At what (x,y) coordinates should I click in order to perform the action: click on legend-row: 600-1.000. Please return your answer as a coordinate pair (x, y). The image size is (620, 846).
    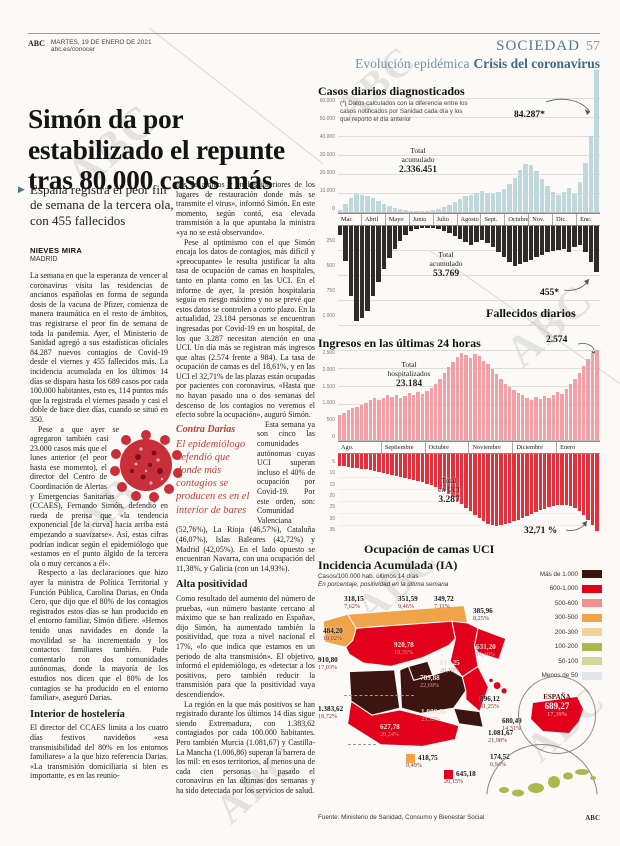
    Looking at the image, I should click on (560, 588).